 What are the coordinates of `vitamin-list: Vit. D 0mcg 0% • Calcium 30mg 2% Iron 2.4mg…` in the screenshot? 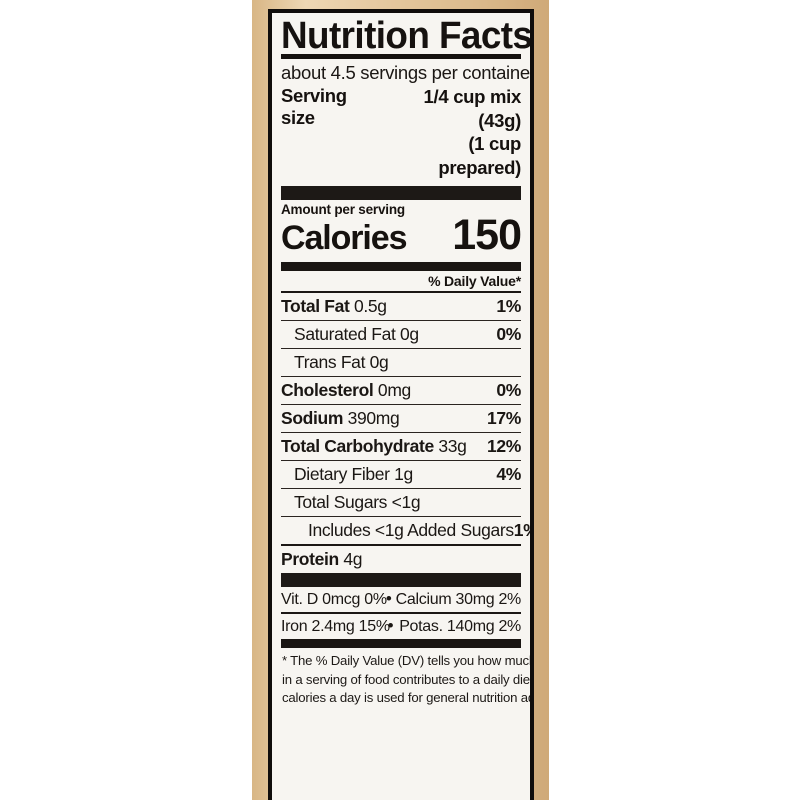 It's located at (401, 613).